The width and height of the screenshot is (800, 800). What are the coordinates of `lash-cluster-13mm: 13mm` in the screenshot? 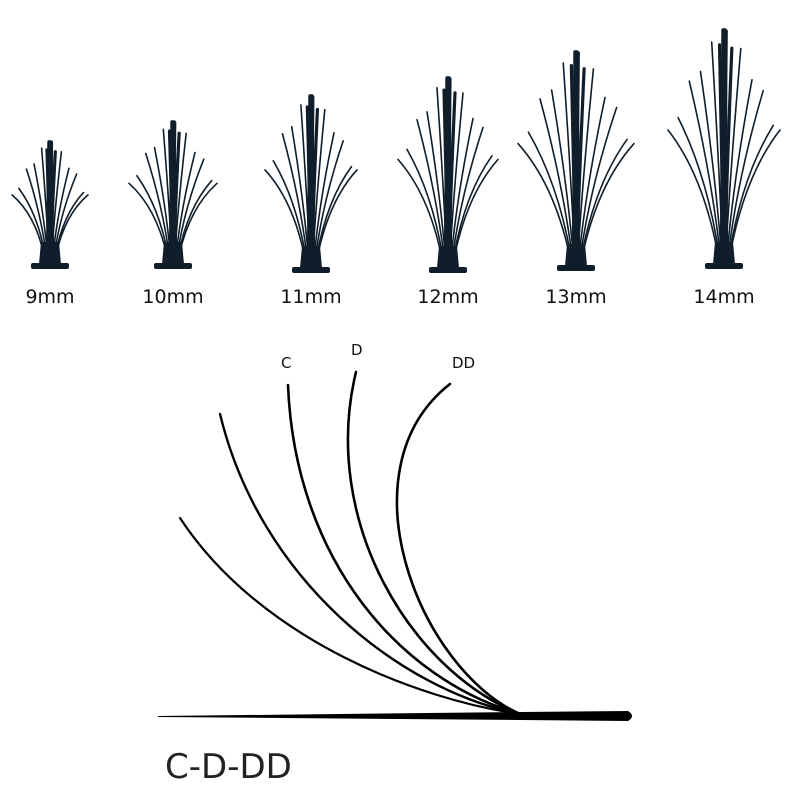 It's located at (576, 179).